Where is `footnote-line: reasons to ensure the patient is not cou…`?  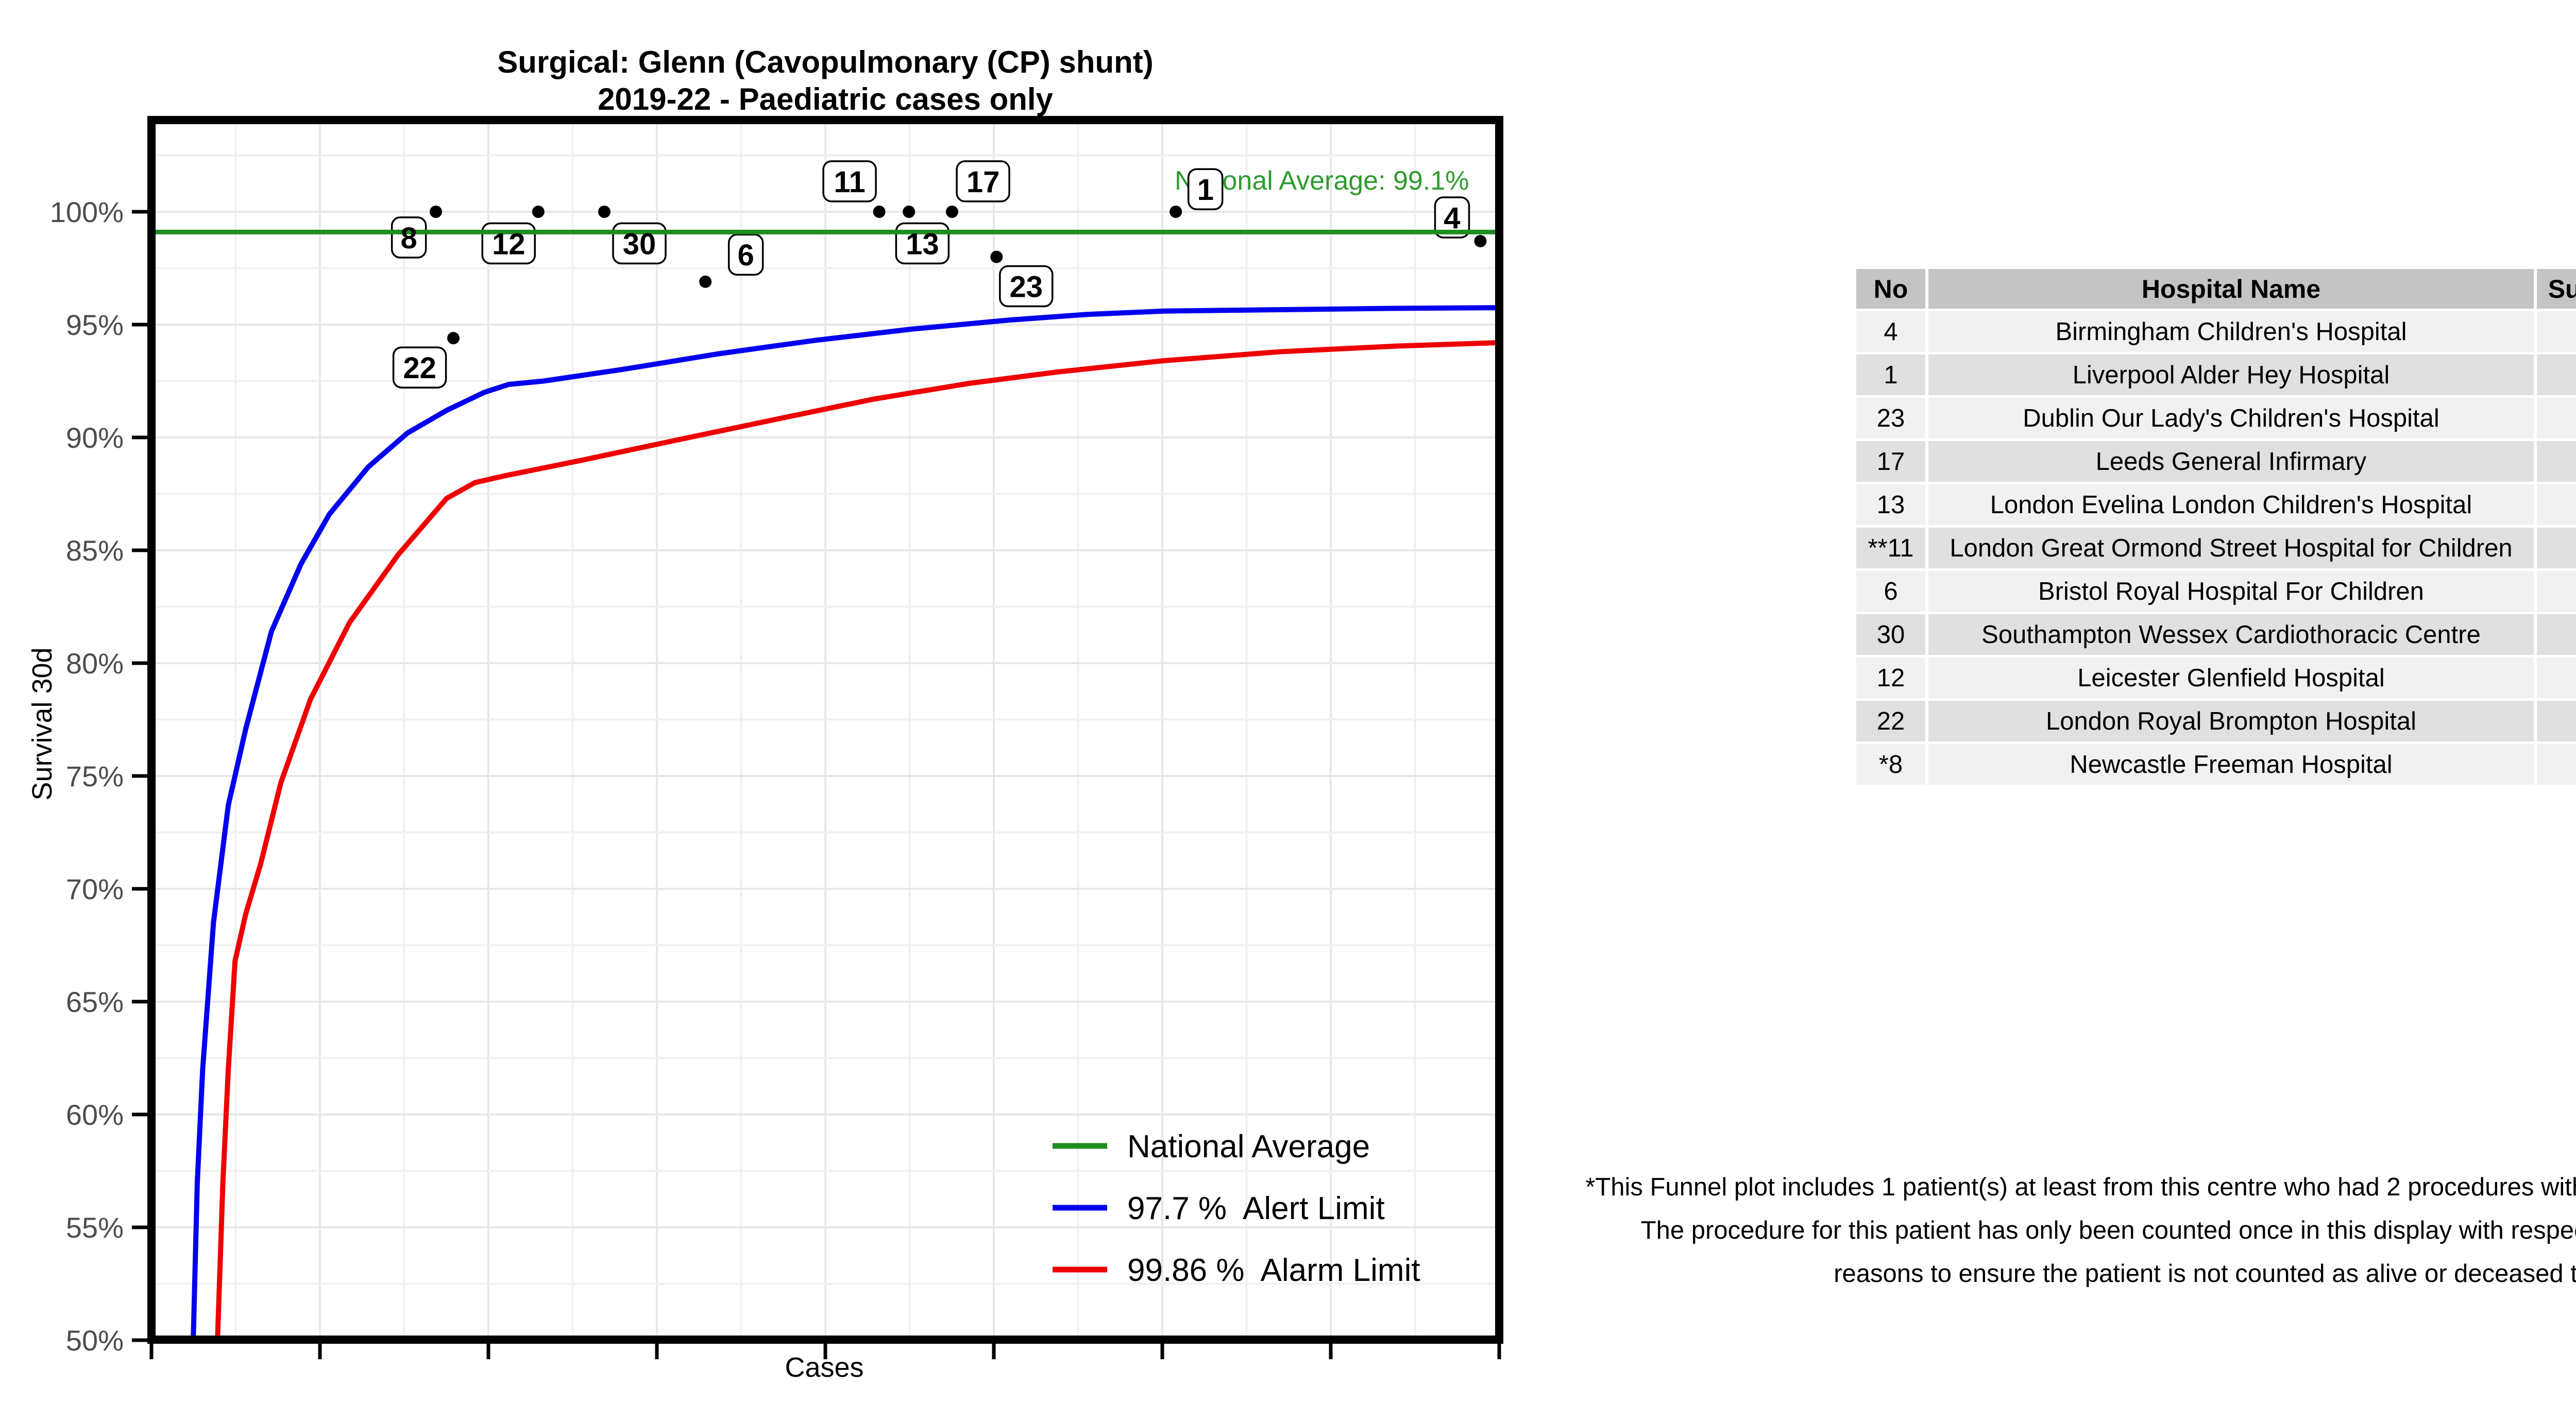 footnote-line: reasons to ensure the patient is not cou… is located at coordinates (2205, 1274).